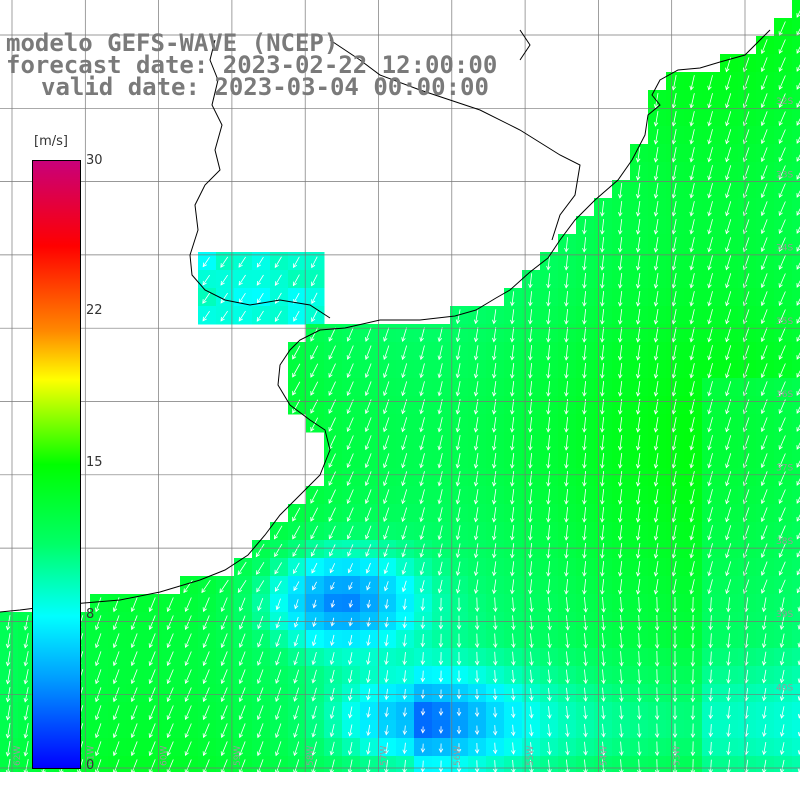  Describe the element at coordinates (784, 469) in the screenshot. I see `lat-label: 37S` at that location.